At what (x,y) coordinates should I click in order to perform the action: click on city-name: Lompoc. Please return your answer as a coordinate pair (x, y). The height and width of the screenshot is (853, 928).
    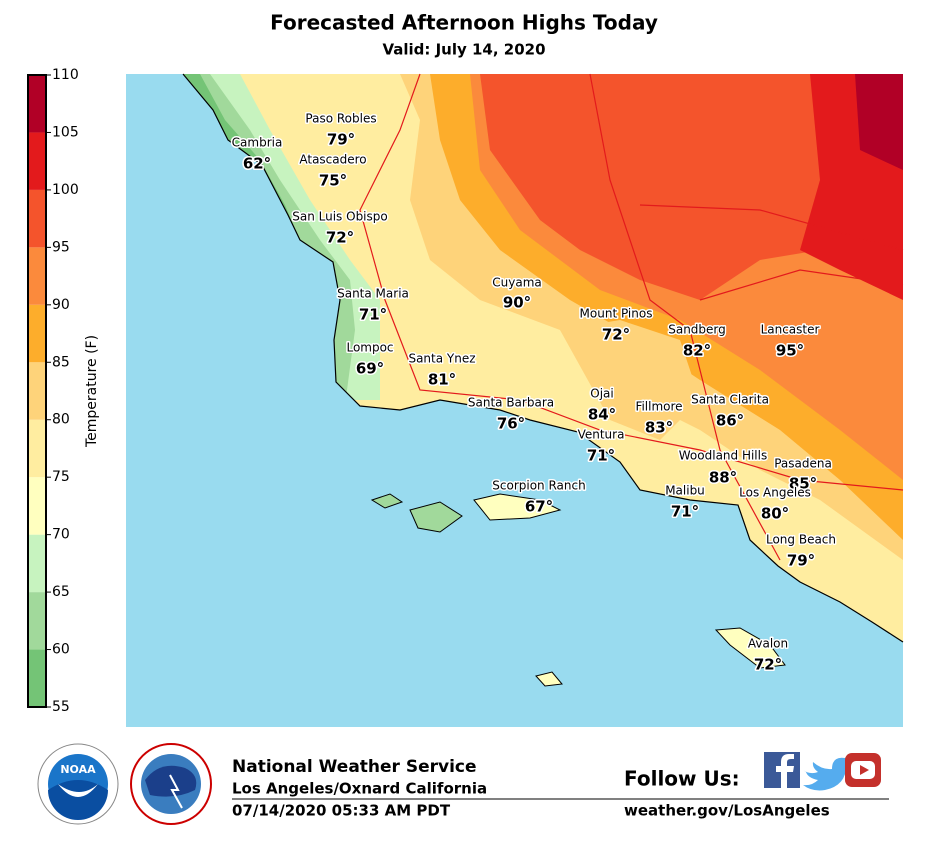
    Looking at the image, I should click on (369, 348).